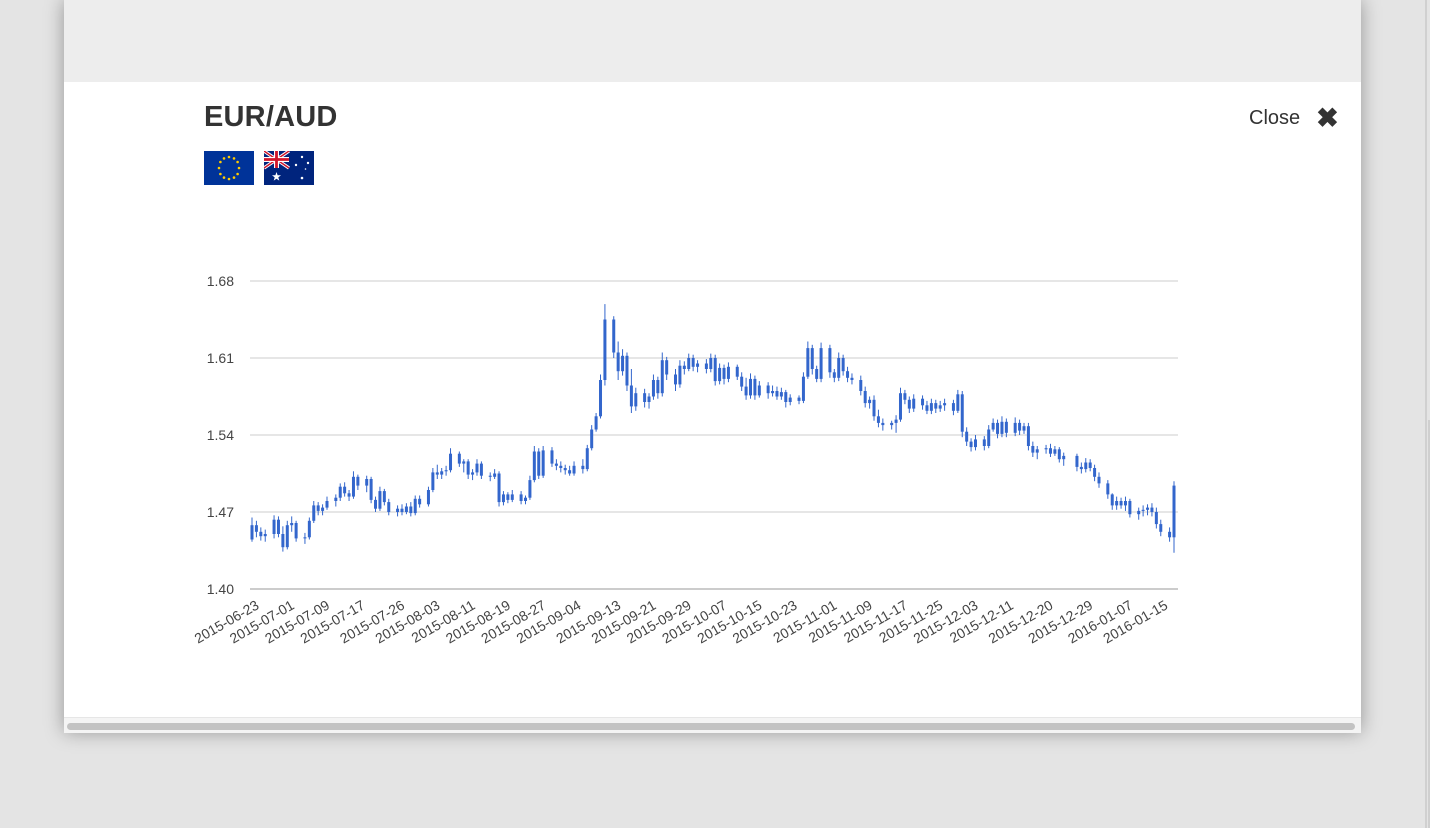 The width and height of the screenshot is (1430, 828). I want to click on y-tick-label: 1.54, so click(220, 435).